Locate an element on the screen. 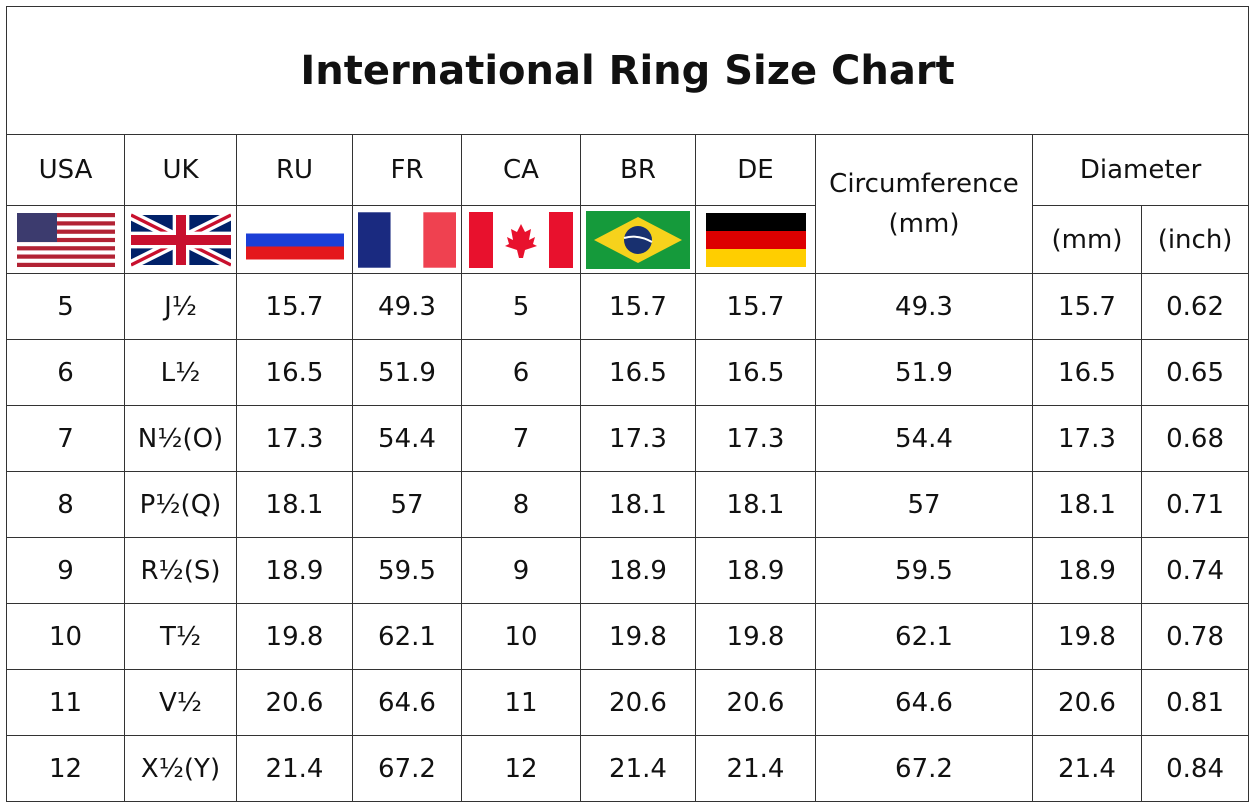  table-row: 7 N½(O) 17.3 54.4 7 17.3 17.3 54.4 17.3 0.68 is located at coordinates (628, 438).